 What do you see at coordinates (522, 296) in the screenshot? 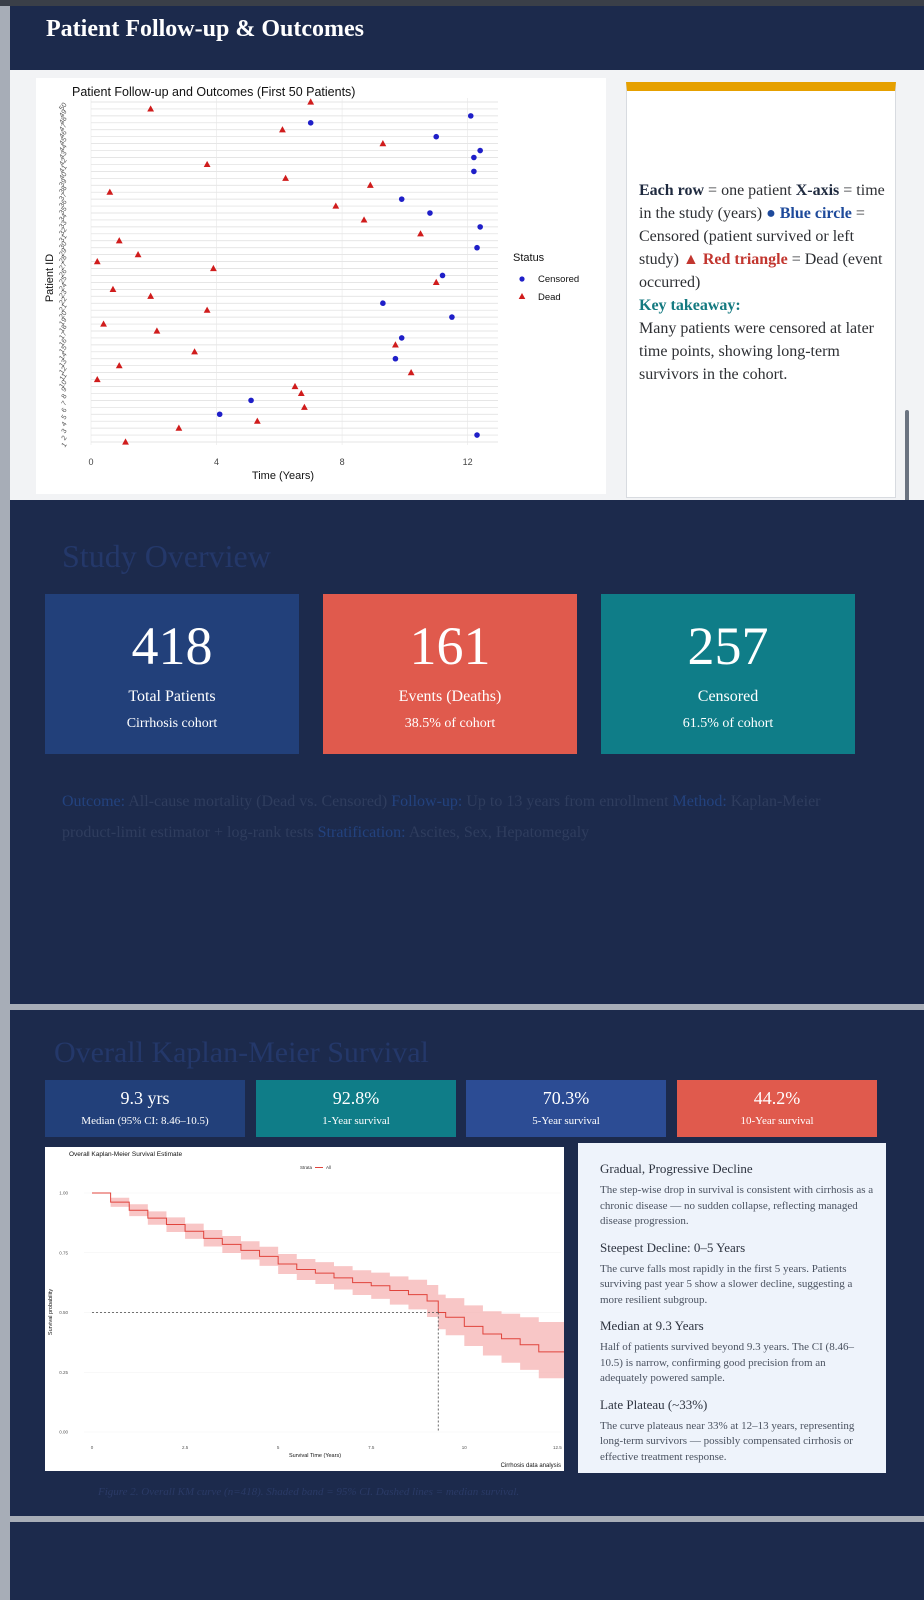
I see `legend-dead-symbol` at bounding box center [522, 296].